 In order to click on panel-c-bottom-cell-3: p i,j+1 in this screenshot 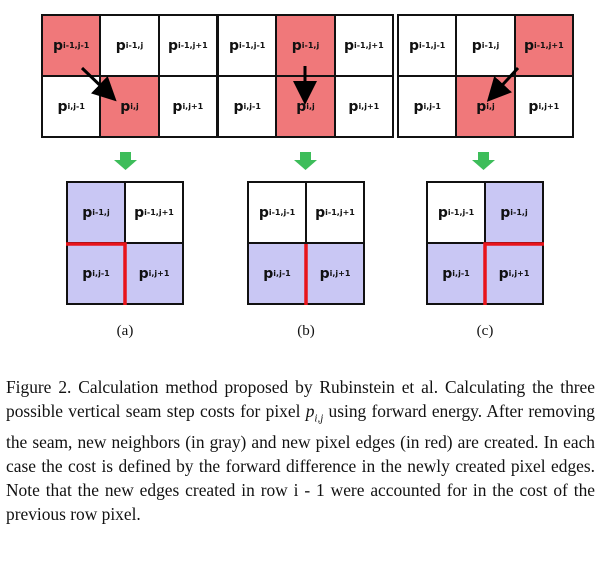, I will do `click(514, 273)`.